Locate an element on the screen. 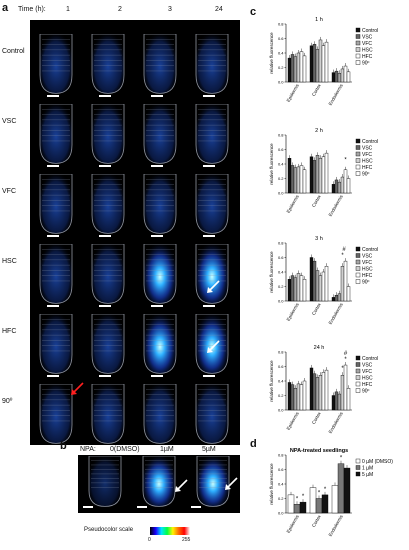  npa-condition-5um: 5µM is located at coordinates (209, 449).